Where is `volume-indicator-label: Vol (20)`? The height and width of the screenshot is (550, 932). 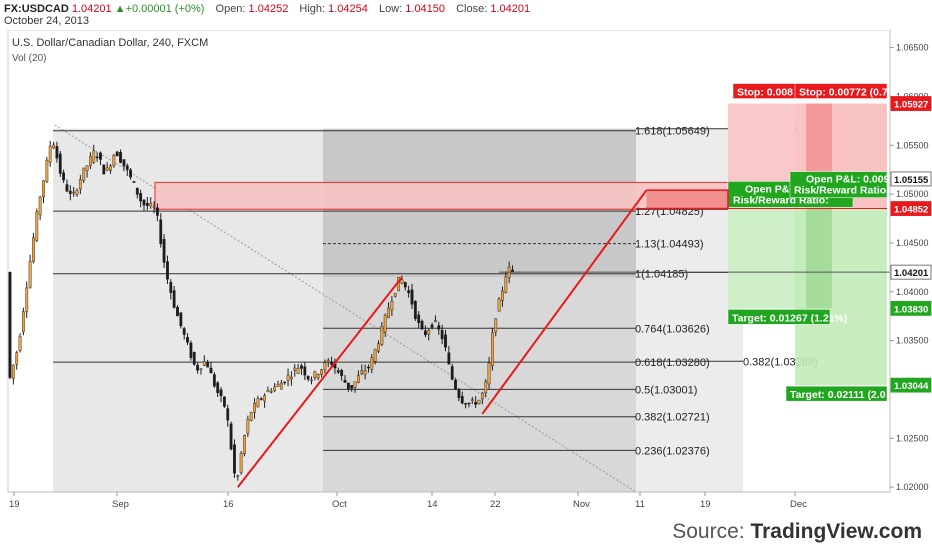
volume-indicator-label: Vol (20) is located at coordinates (29, 58).